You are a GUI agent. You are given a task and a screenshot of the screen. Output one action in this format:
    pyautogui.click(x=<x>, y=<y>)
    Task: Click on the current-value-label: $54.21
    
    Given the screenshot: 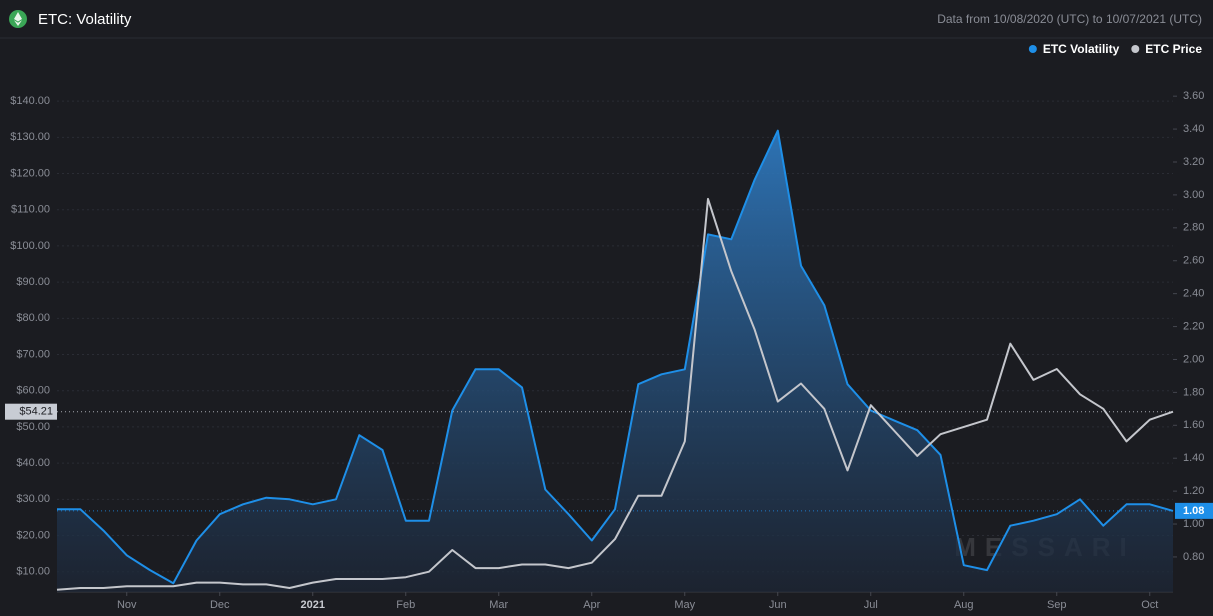 What is the action you would take?
    pyautogui.click(x=36, y=412)
    